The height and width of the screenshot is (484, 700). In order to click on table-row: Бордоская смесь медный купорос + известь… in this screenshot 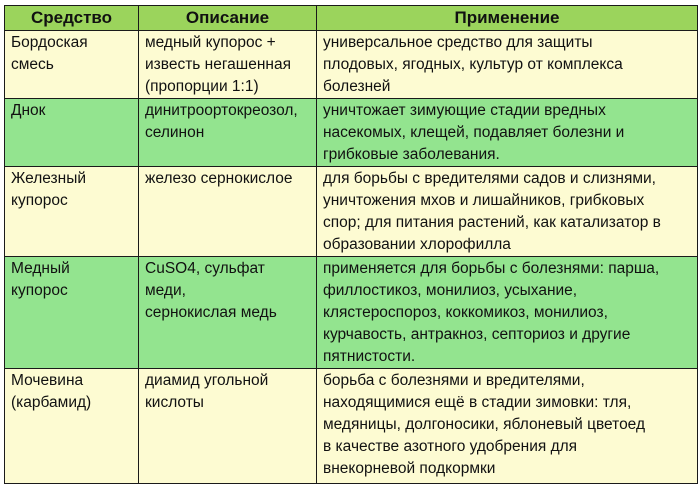, I will do `click(351, 64)`.